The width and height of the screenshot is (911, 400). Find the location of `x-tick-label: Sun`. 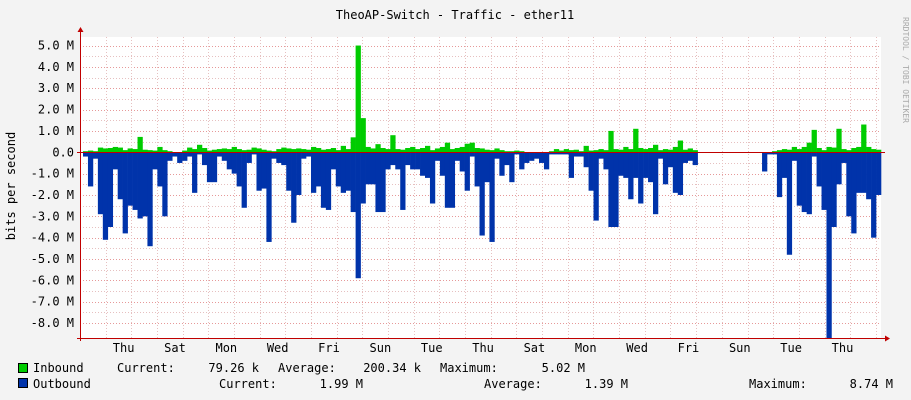

x-tick-label: Sun is located at coordinates (740, 348).